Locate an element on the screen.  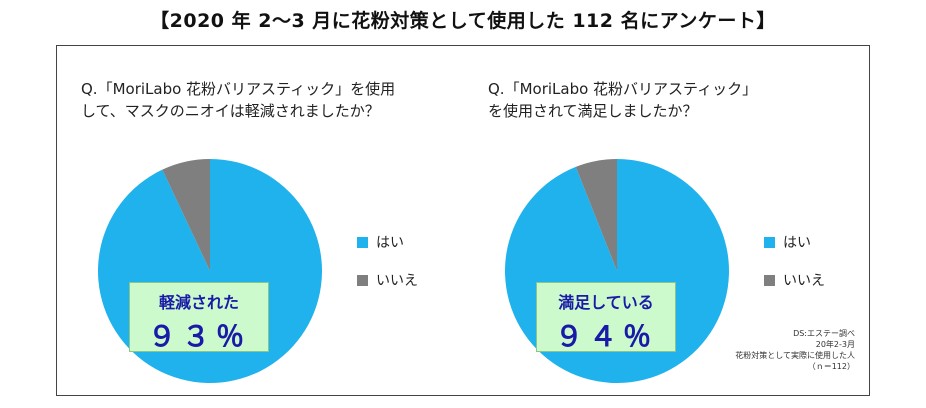
source-line1: DS:エステー調べ is located at coordinates (824, 333).